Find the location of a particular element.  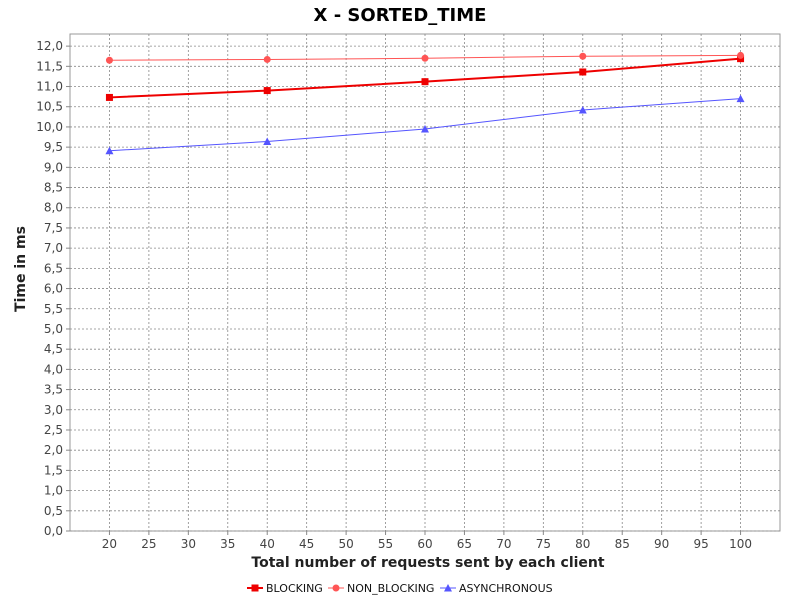

legend-label: BLOCKING is located at coordinates (294, 588).